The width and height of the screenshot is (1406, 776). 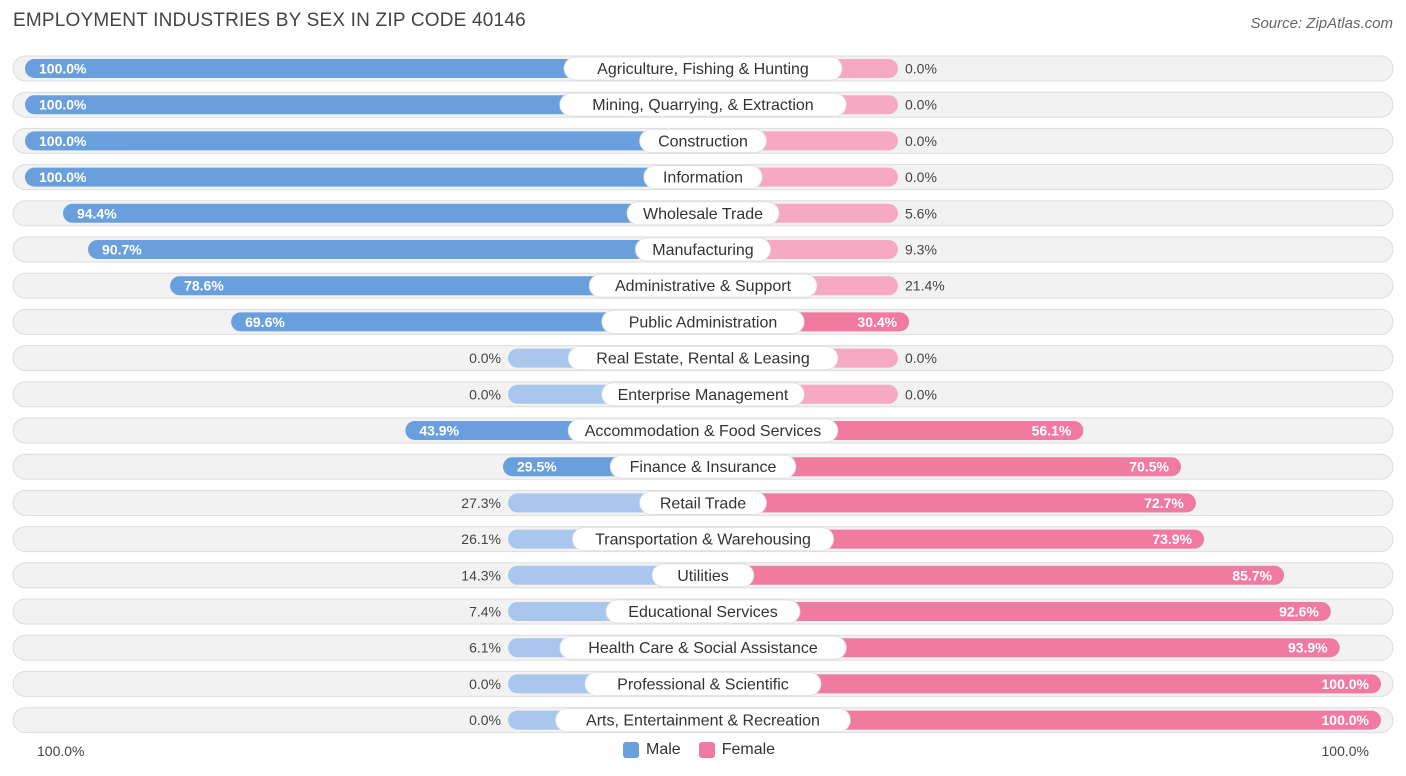 I want to click on legend: Male Female, so click(x=708, y=750).